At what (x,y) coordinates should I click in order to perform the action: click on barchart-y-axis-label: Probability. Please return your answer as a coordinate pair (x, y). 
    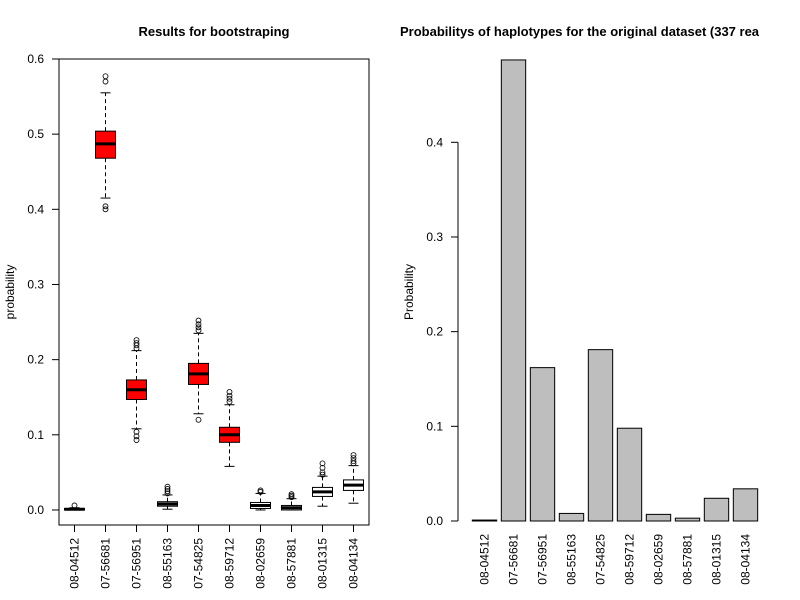
    Looking at the image, I should click on (409, 292).